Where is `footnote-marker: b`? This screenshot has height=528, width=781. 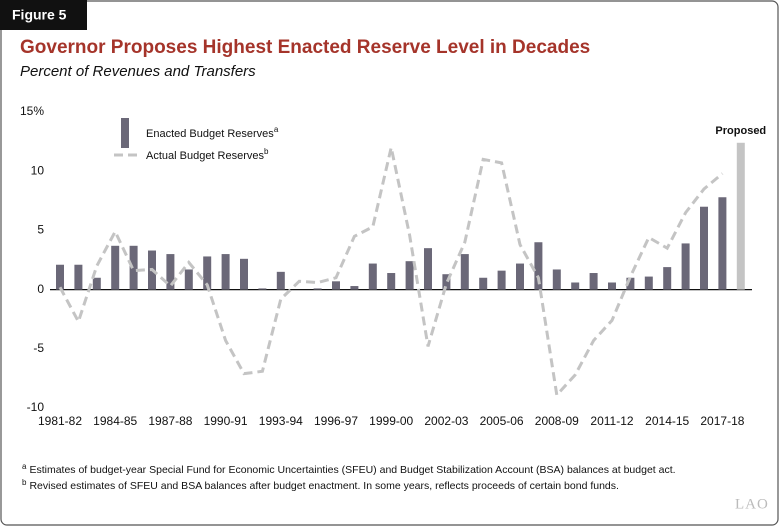
footnote-marker: b is located at coordinates (24, 482).